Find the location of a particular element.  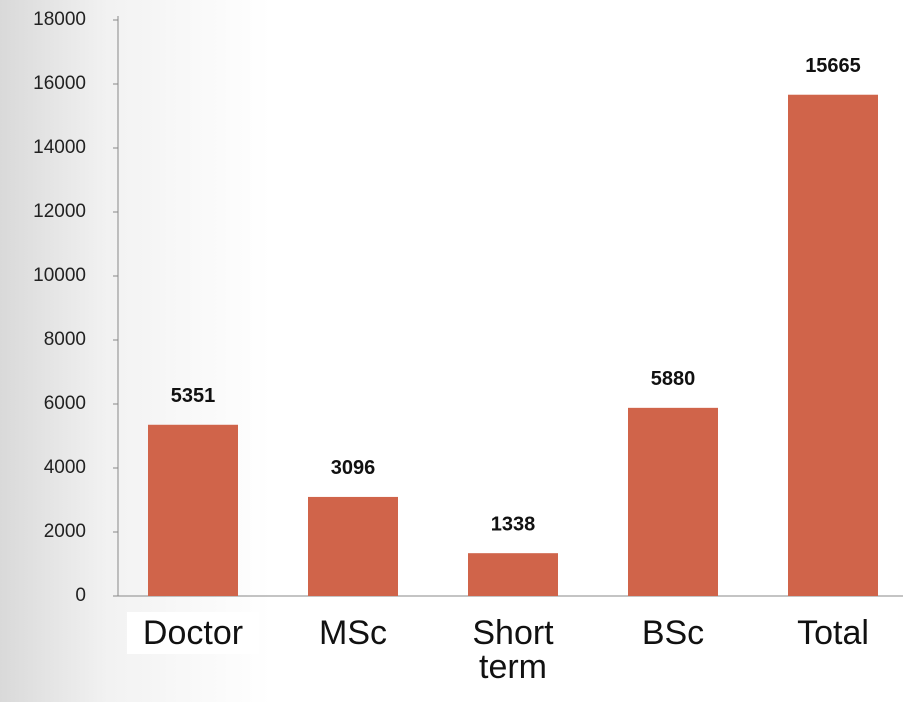

y-tick-label: 6000 is located at coordinates (65, 403).